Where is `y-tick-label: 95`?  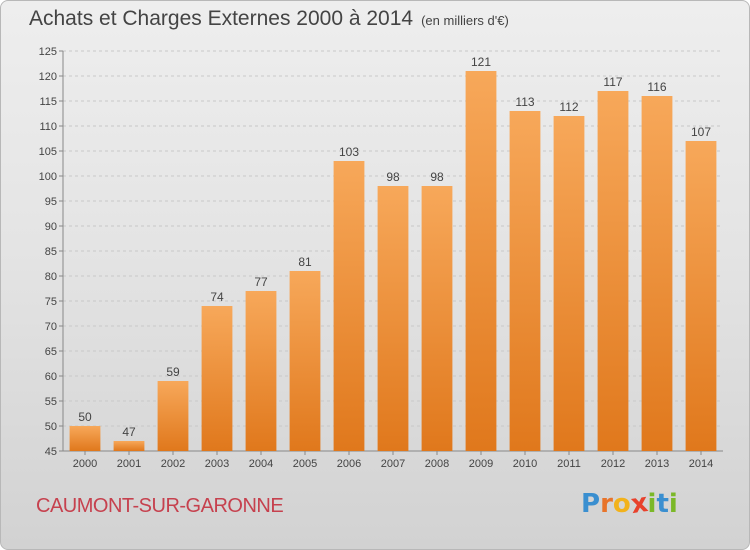
y-tick-label: 95 is located at coordinates (51, 202).